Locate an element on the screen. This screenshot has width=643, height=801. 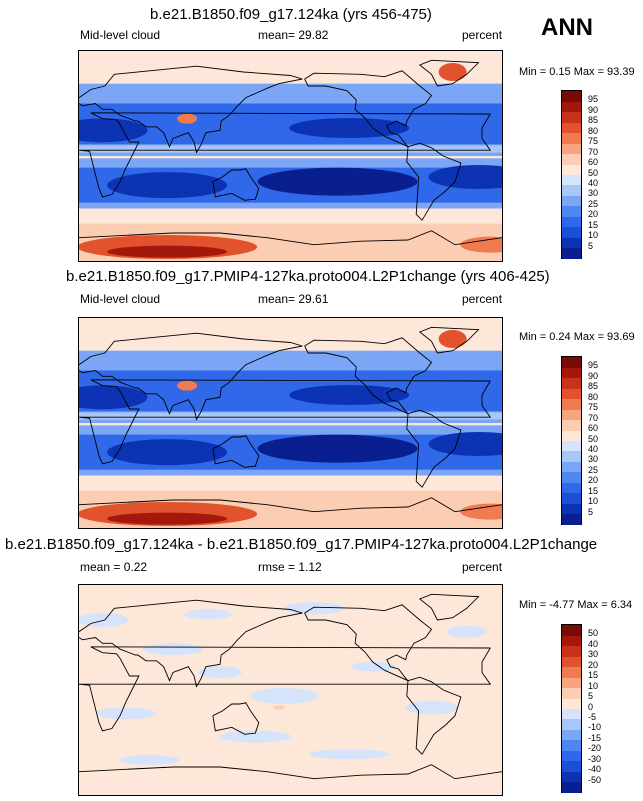
panel1-colorbar is located at coordinates (571, 174).